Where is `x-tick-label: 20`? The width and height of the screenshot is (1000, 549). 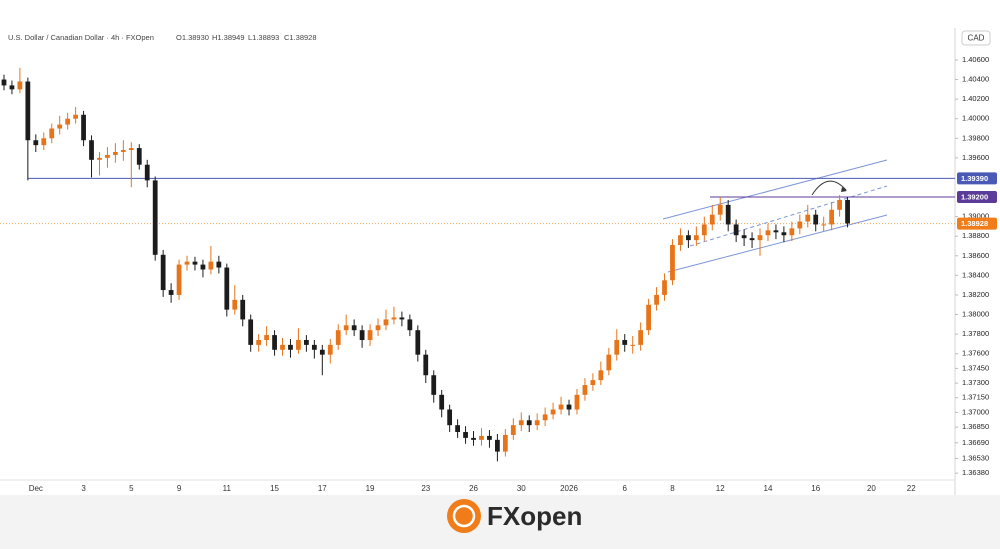
x-tick-label: 20 is located at coordinates (871, 488).